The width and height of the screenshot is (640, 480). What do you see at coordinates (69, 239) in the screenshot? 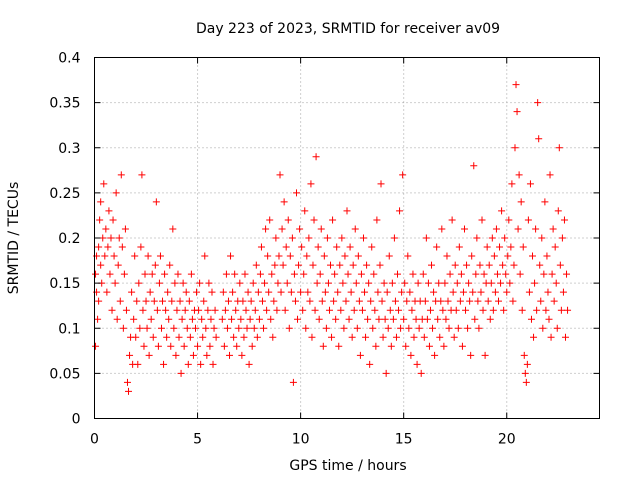
I see `y-tick-label: 0.2` at bounding box center [69, 239].